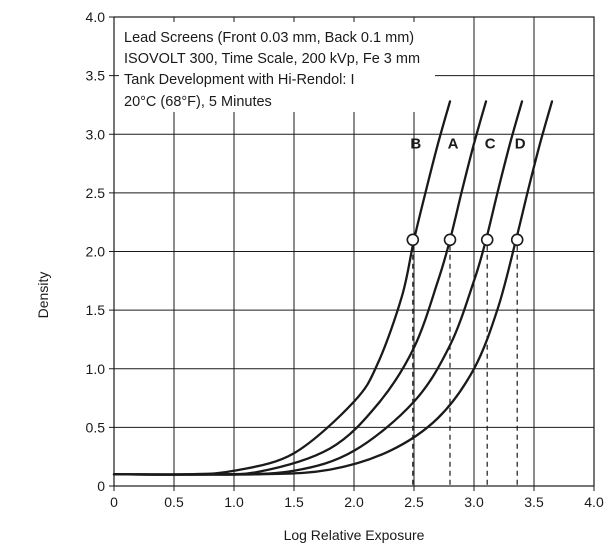 This screenshot has height=553, width=614. Describe the element at coordinates (96, 369) in the screenshot. I see `y-tick-label: 1.0` at that location.